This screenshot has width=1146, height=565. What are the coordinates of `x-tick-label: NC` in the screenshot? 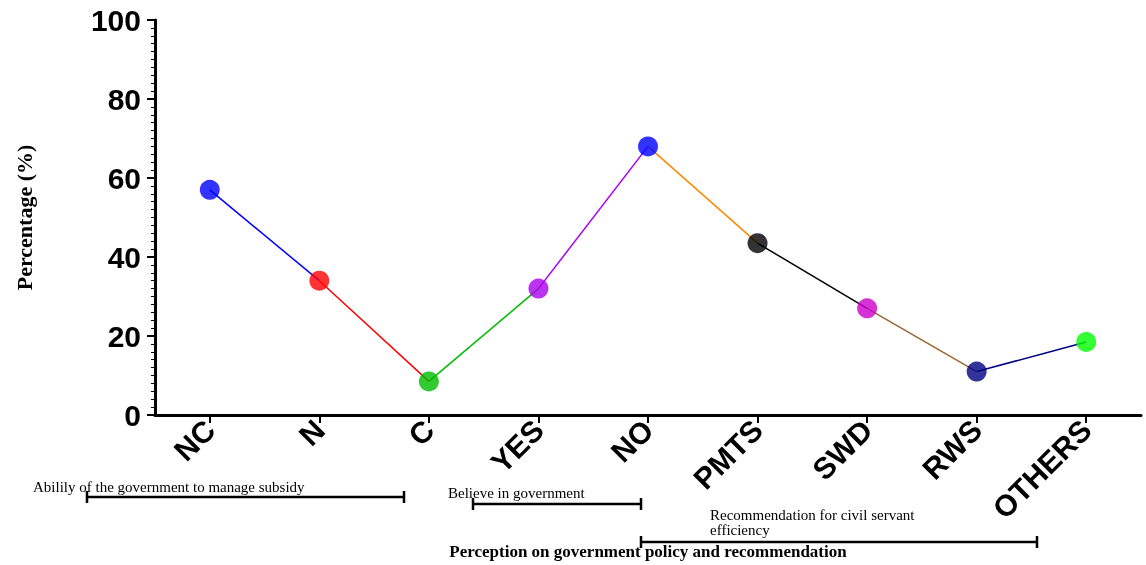 It's located at (194, 440).